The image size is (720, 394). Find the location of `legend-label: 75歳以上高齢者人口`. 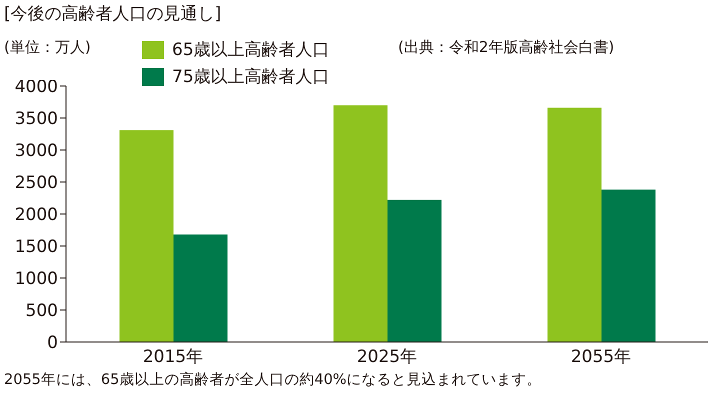

legend-label: 75歳以上高齢者人口 is located at coordinates (251, 77).